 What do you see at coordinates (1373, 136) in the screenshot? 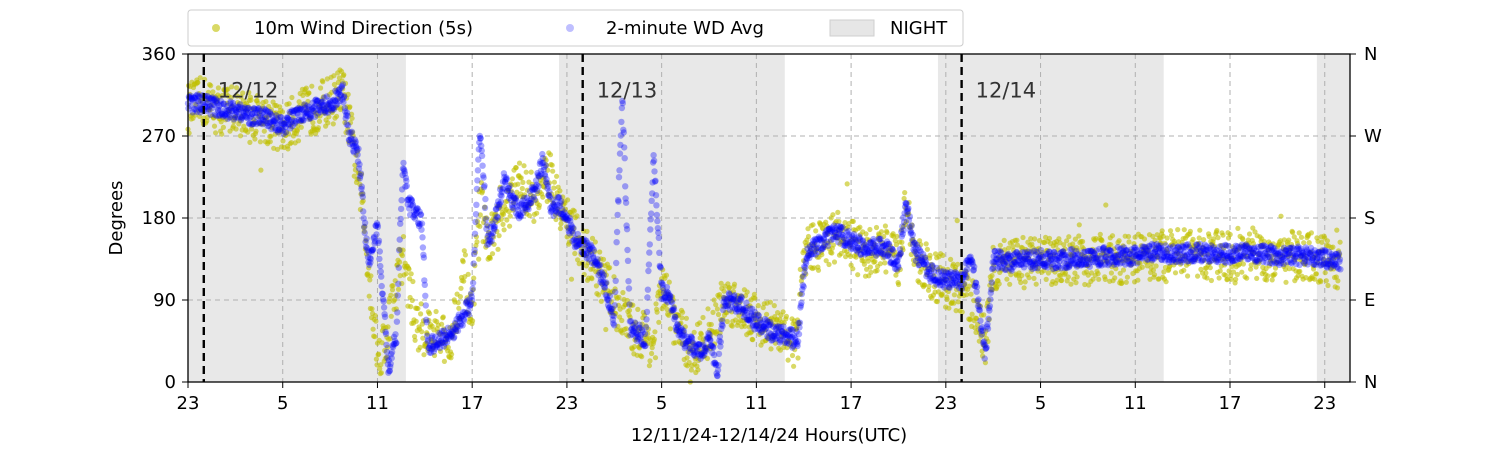
I see `right-tick-label-3: W` at bounding box center [1373, 136].